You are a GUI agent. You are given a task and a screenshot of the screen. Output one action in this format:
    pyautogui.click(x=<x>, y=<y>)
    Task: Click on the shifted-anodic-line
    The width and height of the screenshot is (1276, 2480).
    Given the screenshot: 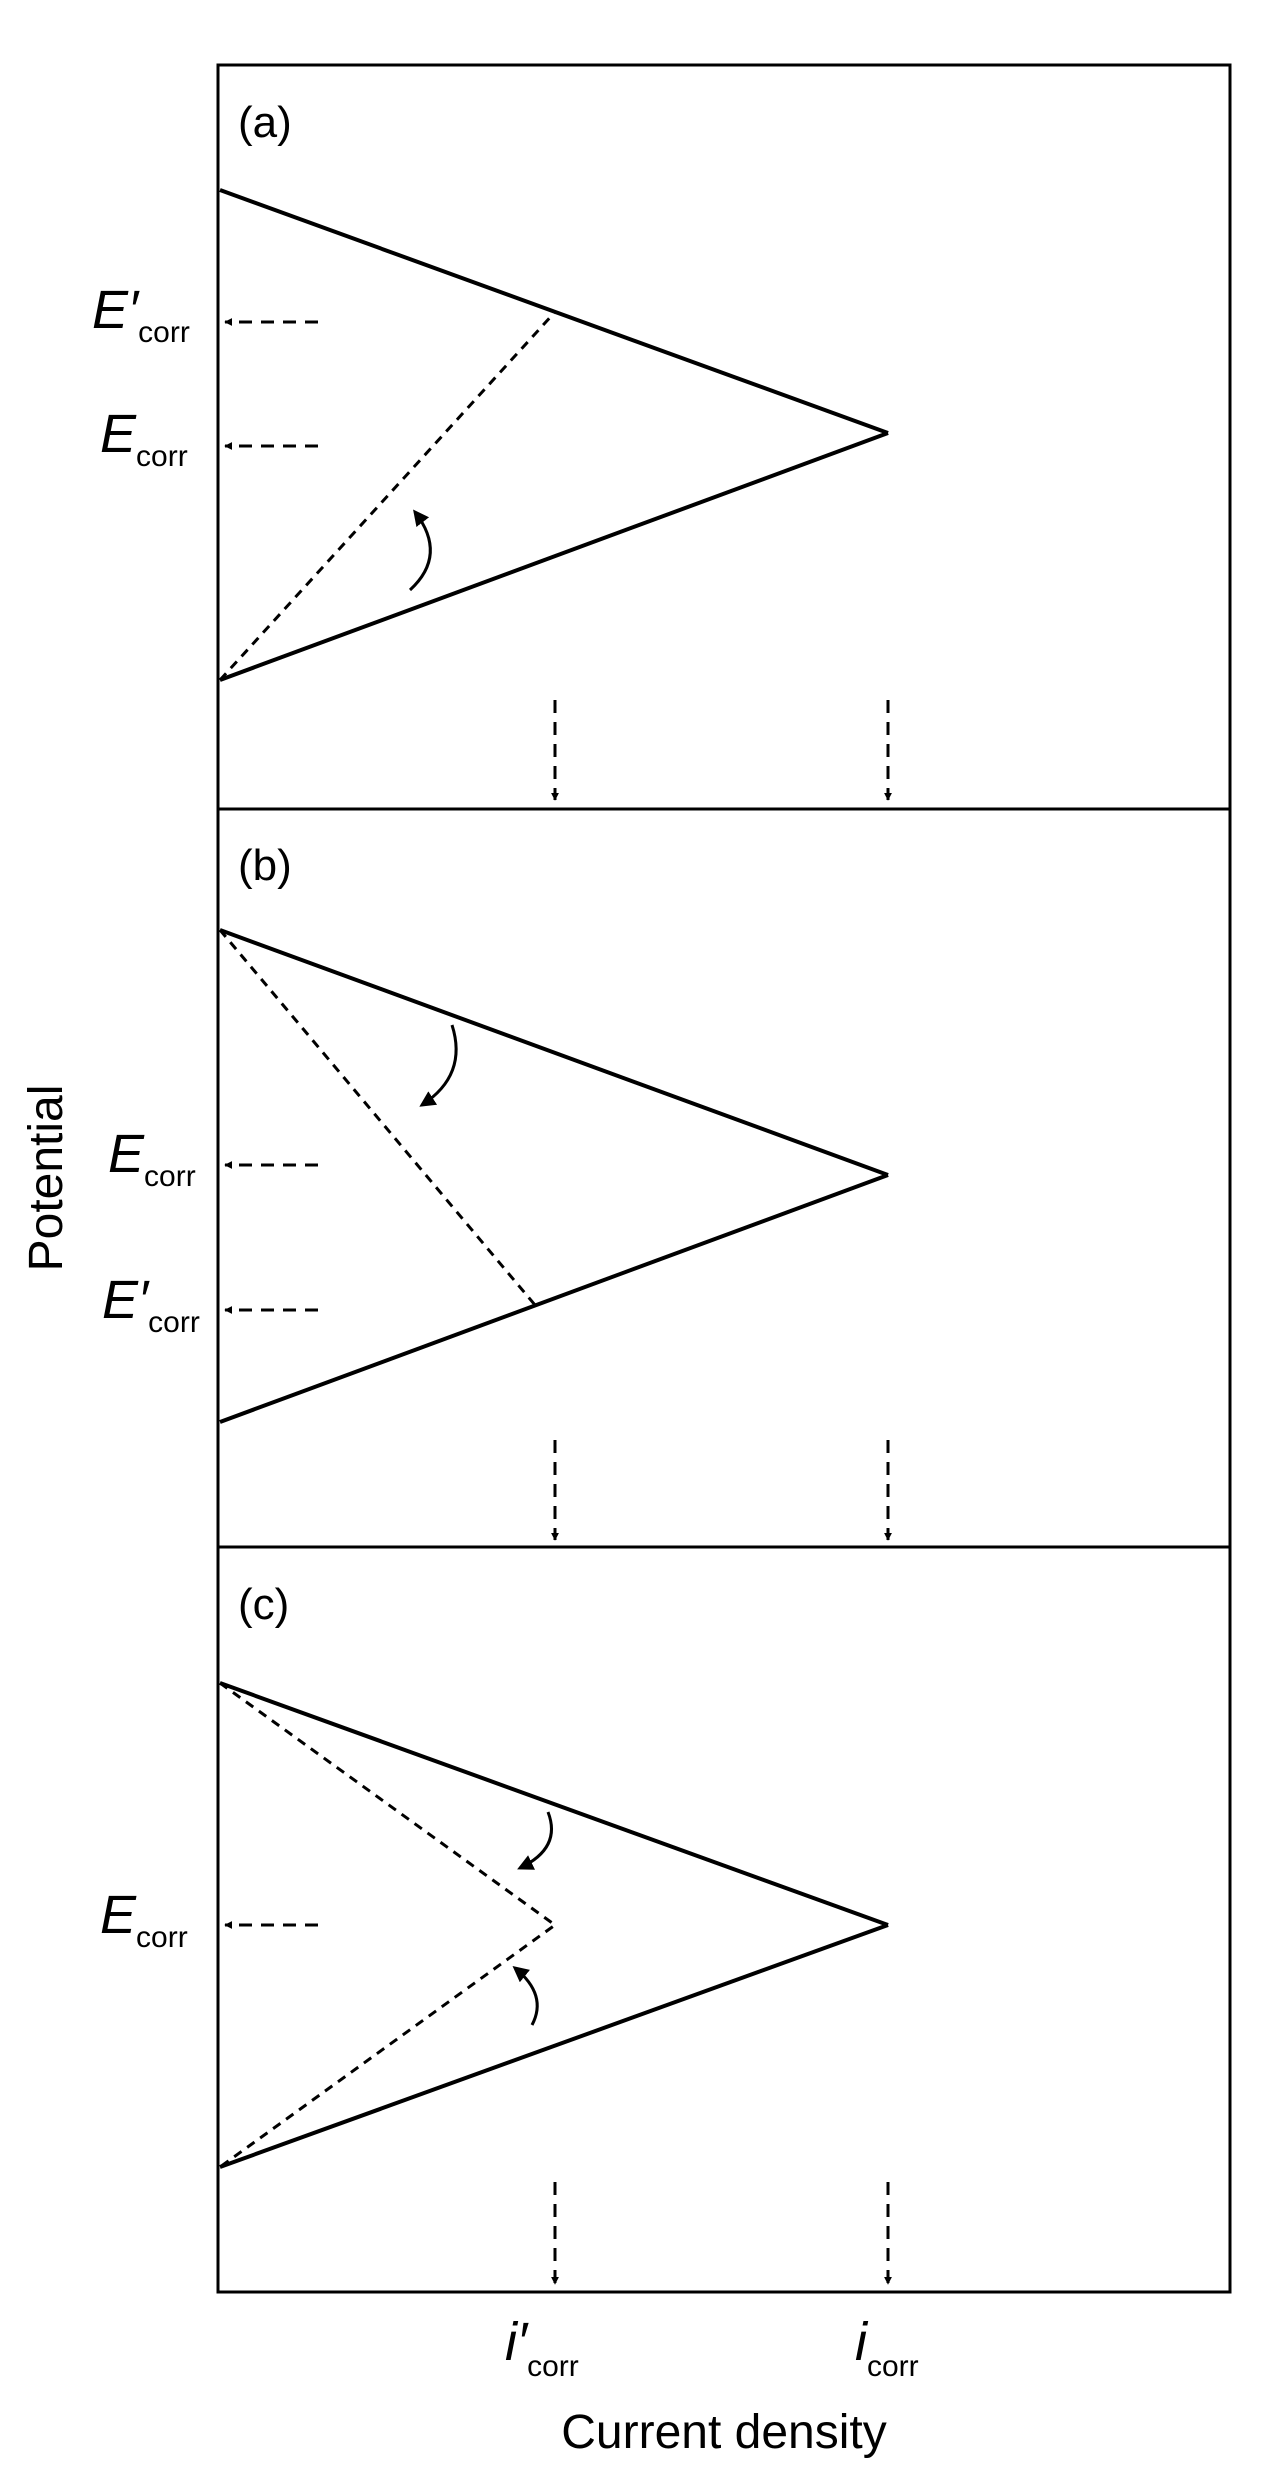 What is the action you would take?
    pyautogui.click(x=387, y=496)
    